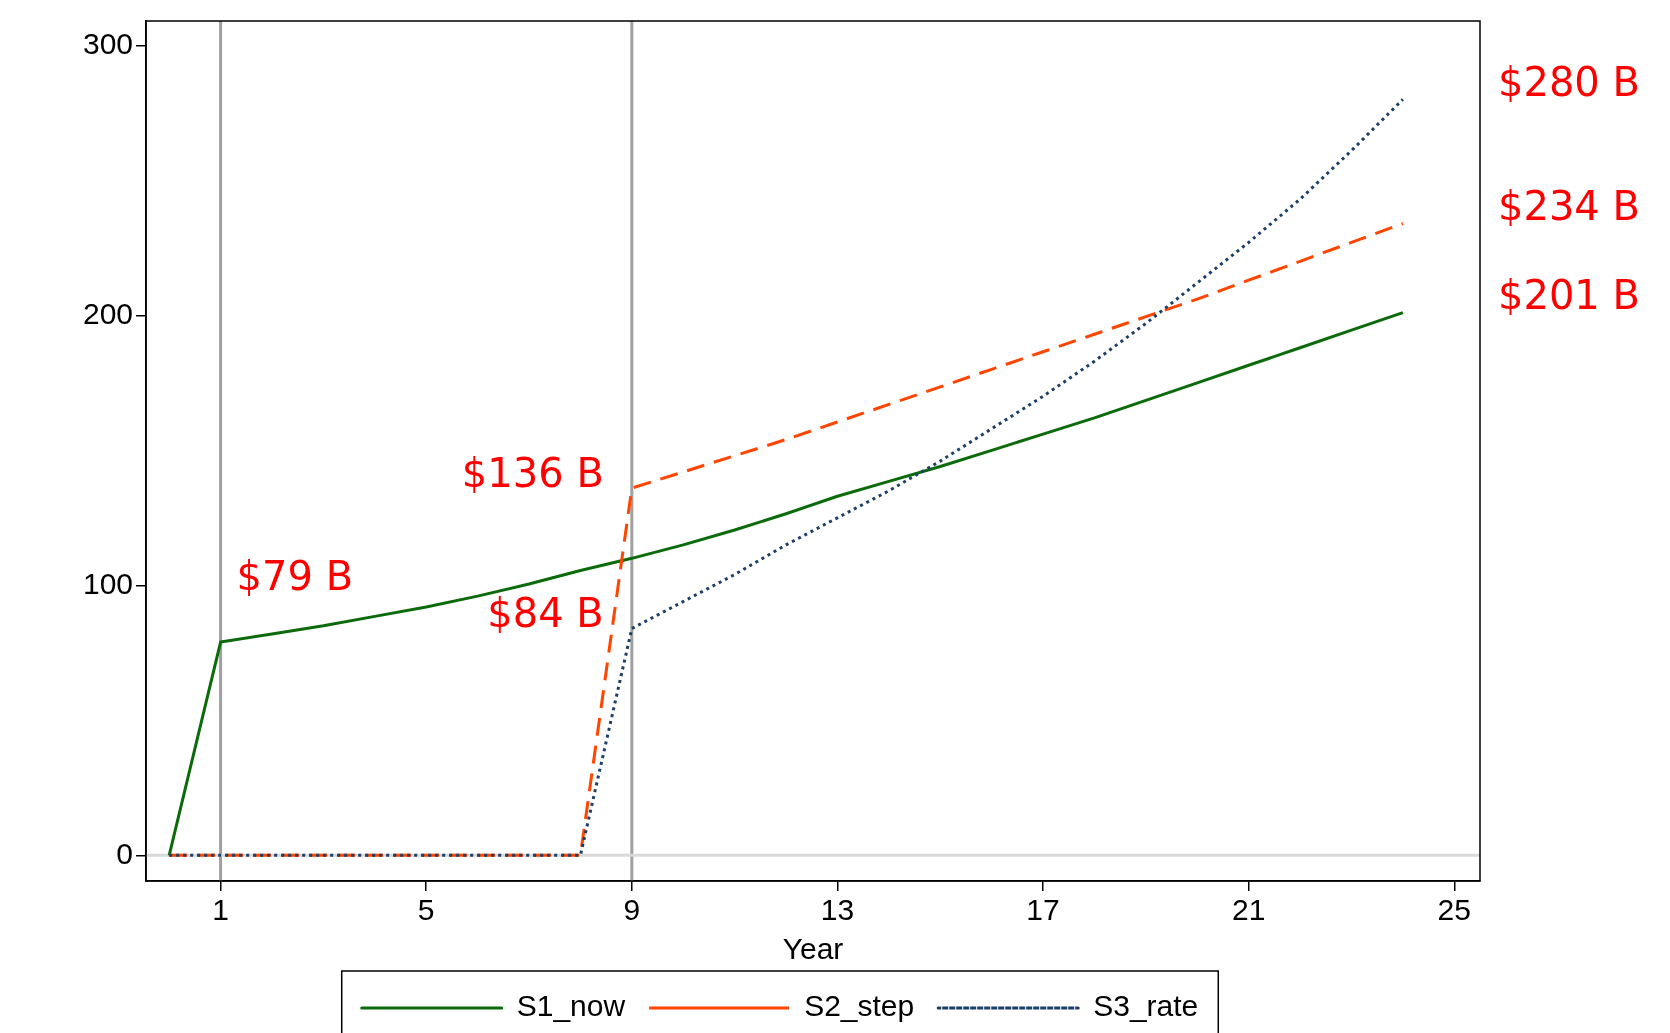 The image size is (1670, 1033). Describe the element at coordinates (632, 910) in the screenshot. I see `x-tick-label: 9` at that location.